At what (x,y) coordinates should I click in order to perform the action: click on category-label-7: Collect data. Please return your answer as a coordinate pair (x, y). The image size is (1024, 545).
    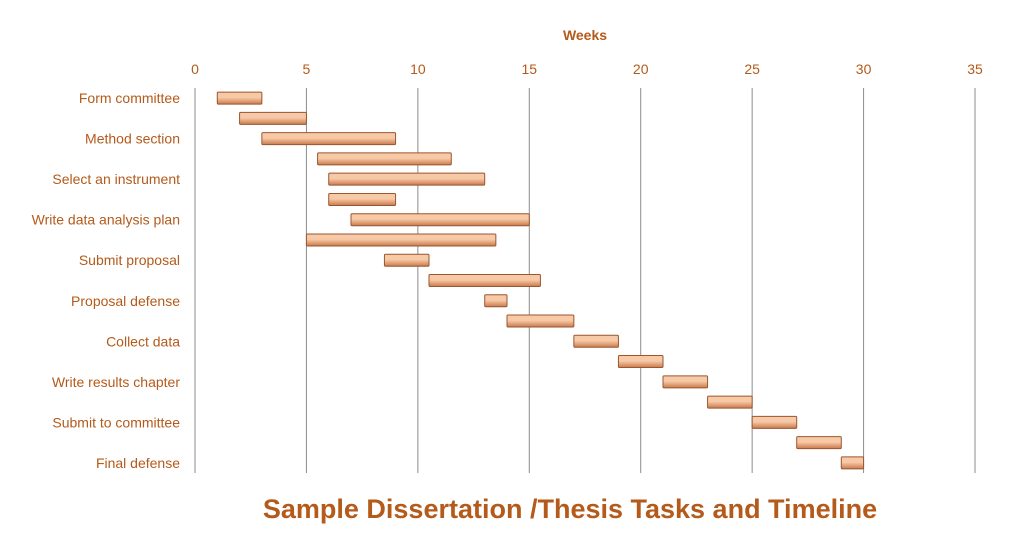
    Looking at the image, I should click on (143, 341).